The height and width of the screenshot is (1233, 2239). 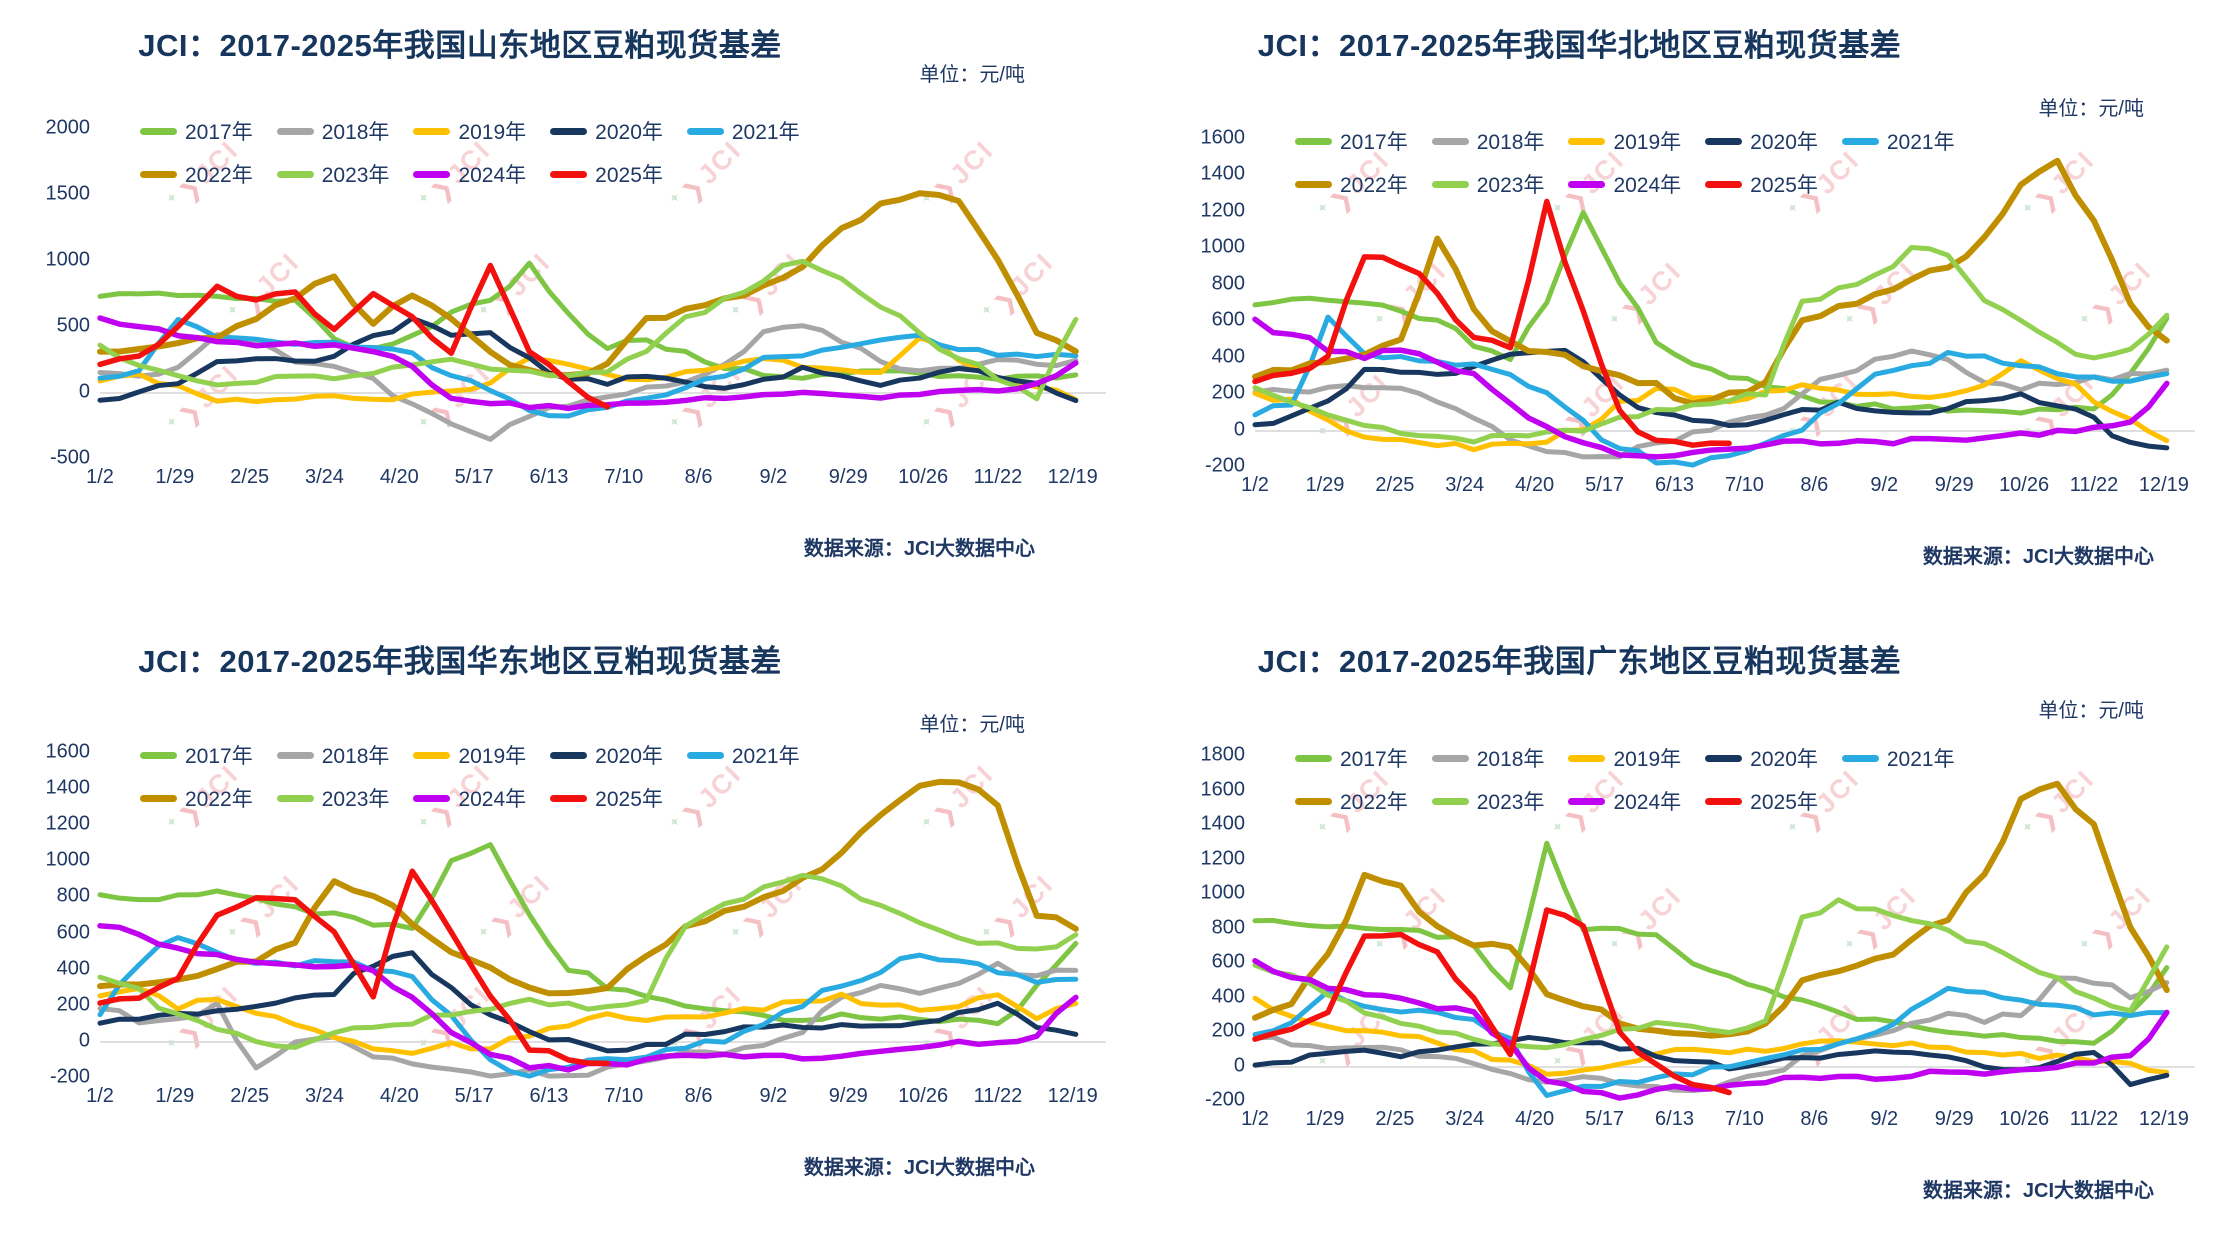 I want to click on y-tick-label: 200, so click(x=73, y=1004).